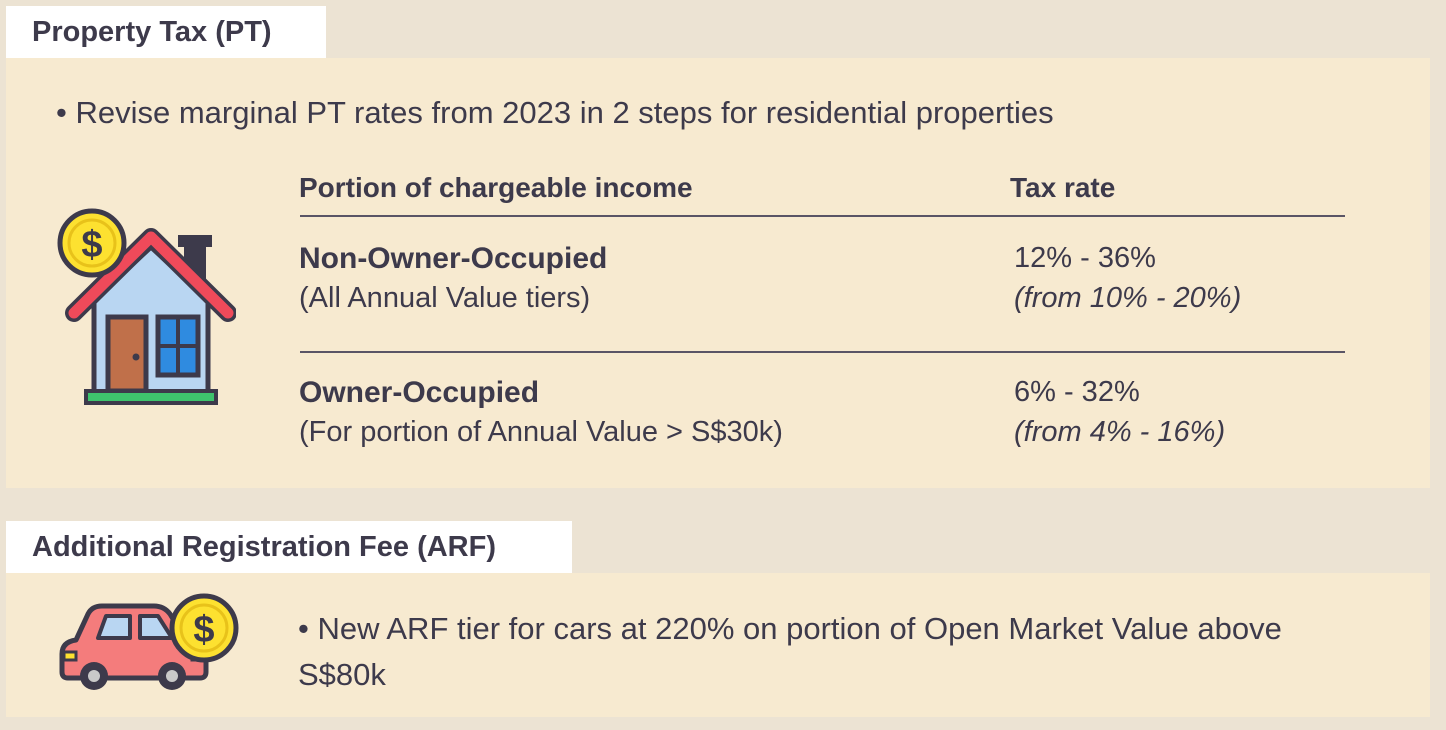 The width and height of the screenshot is (1446, 730). What do you see at coordinates (822, 216) in the screenshot?
I see `table-header-divider` at bounding box center [822, 216].